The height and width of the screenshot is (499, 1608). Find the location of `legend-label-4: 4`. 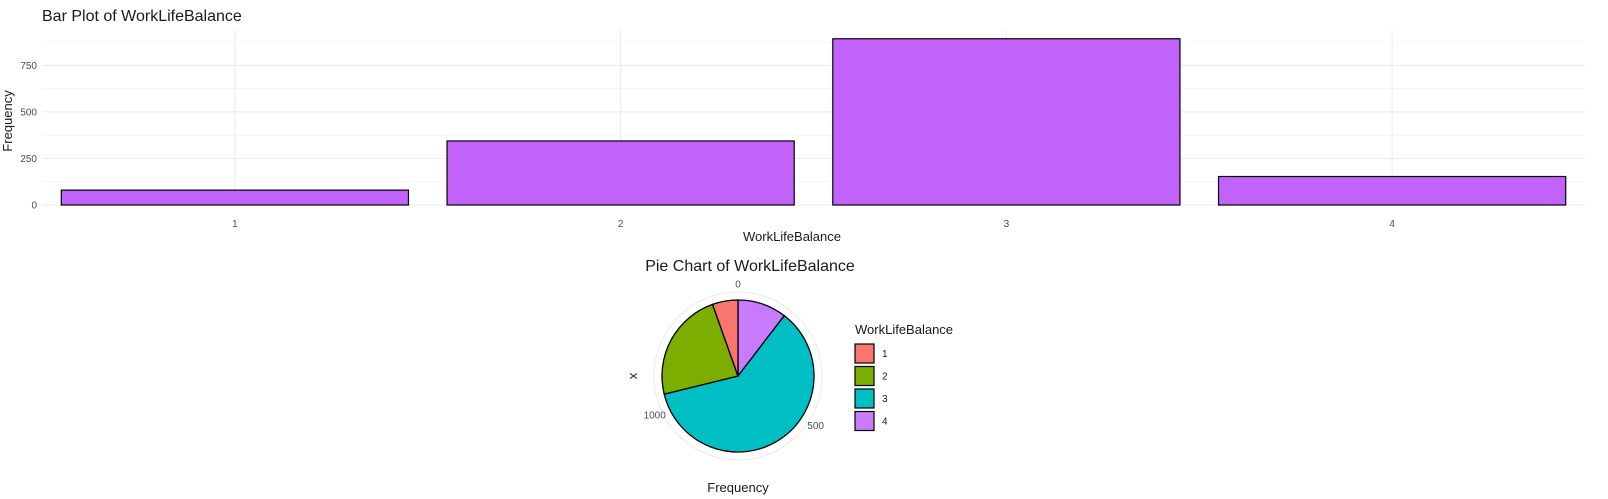

legend-label-4: 4 is located at coordinates (885, 422).